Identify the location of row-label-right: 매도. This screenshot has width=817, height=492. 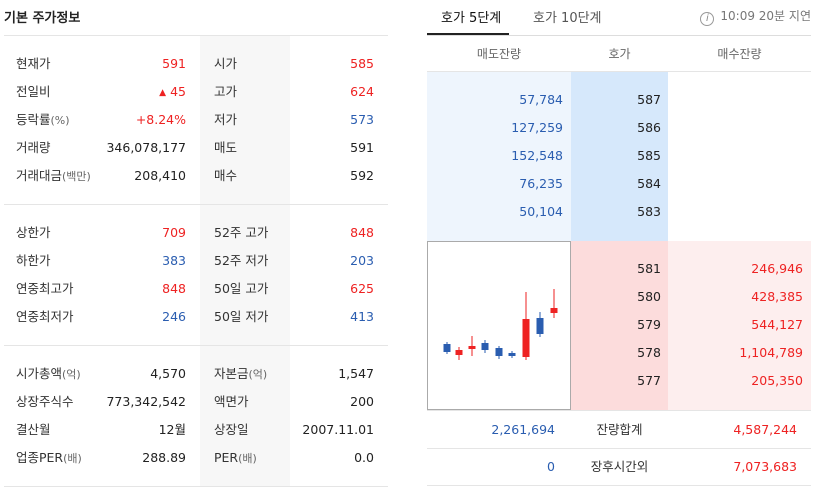
(226, 147).